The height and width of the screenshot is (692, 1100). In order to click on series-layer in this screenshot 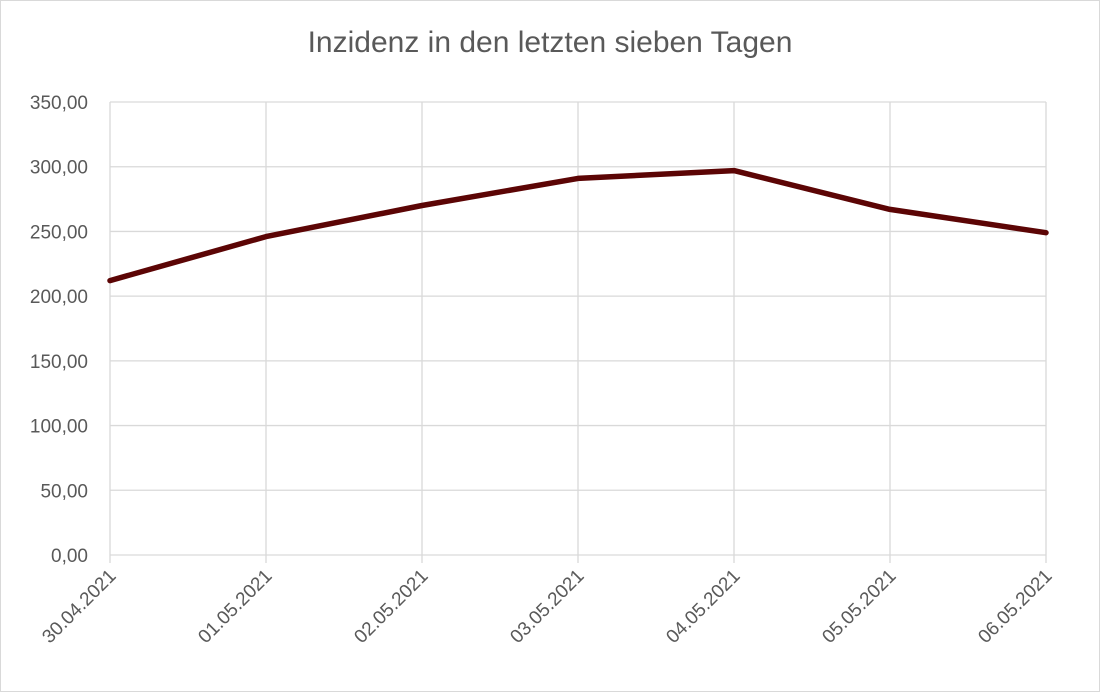, I will do `click(578, 225)`.